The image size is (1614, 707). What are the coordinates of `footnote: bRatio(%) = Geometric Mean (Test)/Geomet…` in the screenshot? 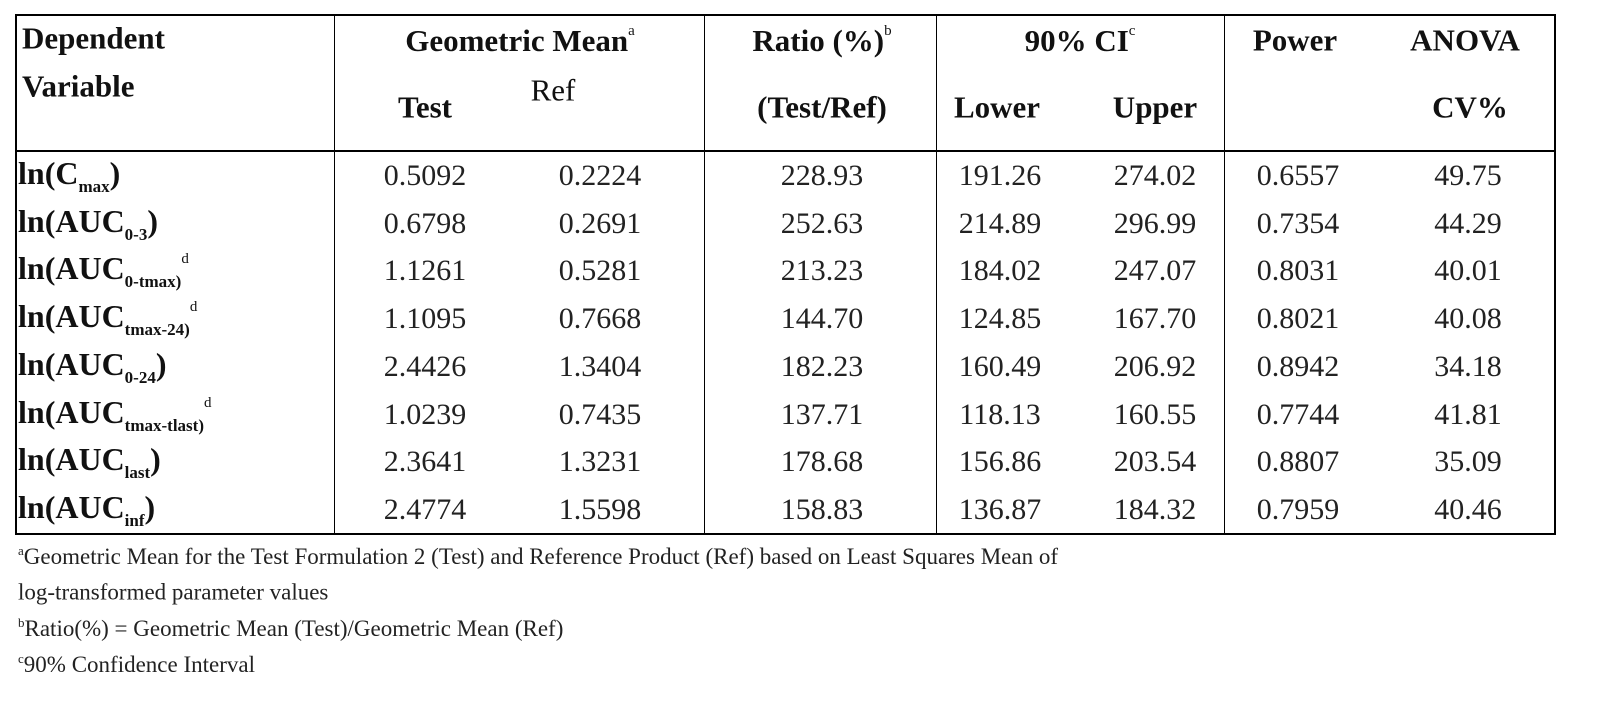 It's located at (290, 628).